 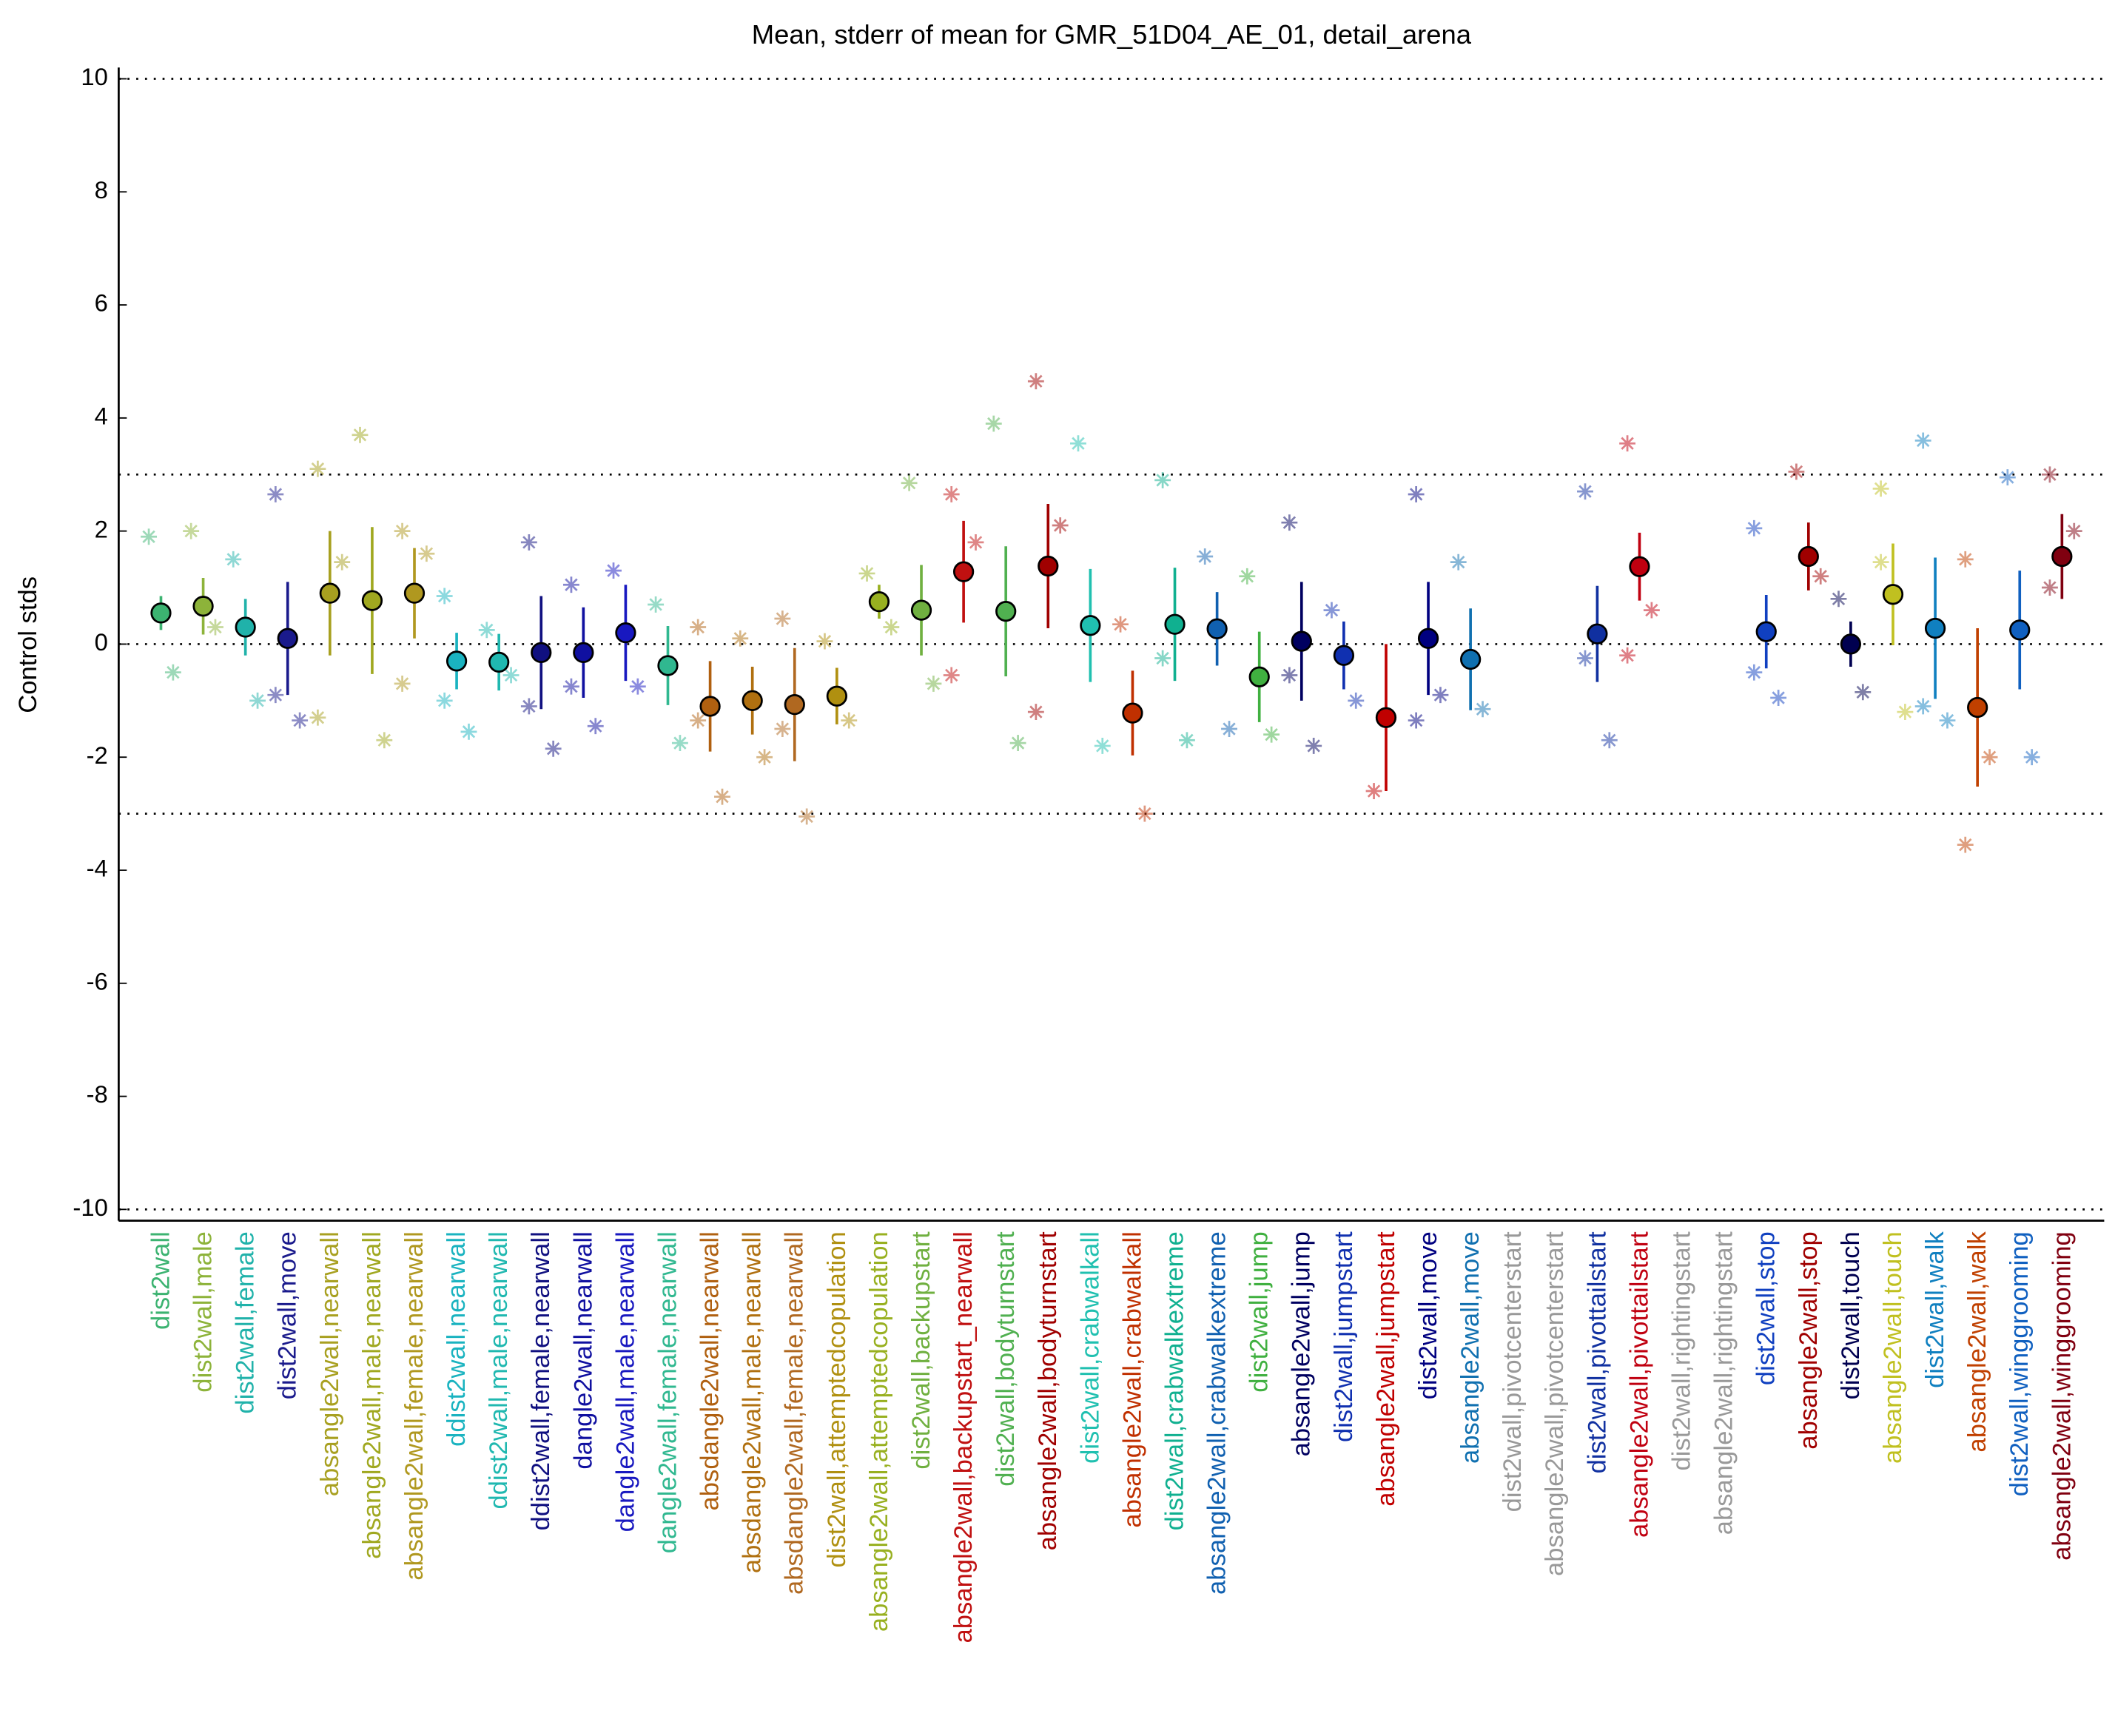 I want to click on x-tick-label: absangle2wall,walk, so click(x=1977, y=1342).